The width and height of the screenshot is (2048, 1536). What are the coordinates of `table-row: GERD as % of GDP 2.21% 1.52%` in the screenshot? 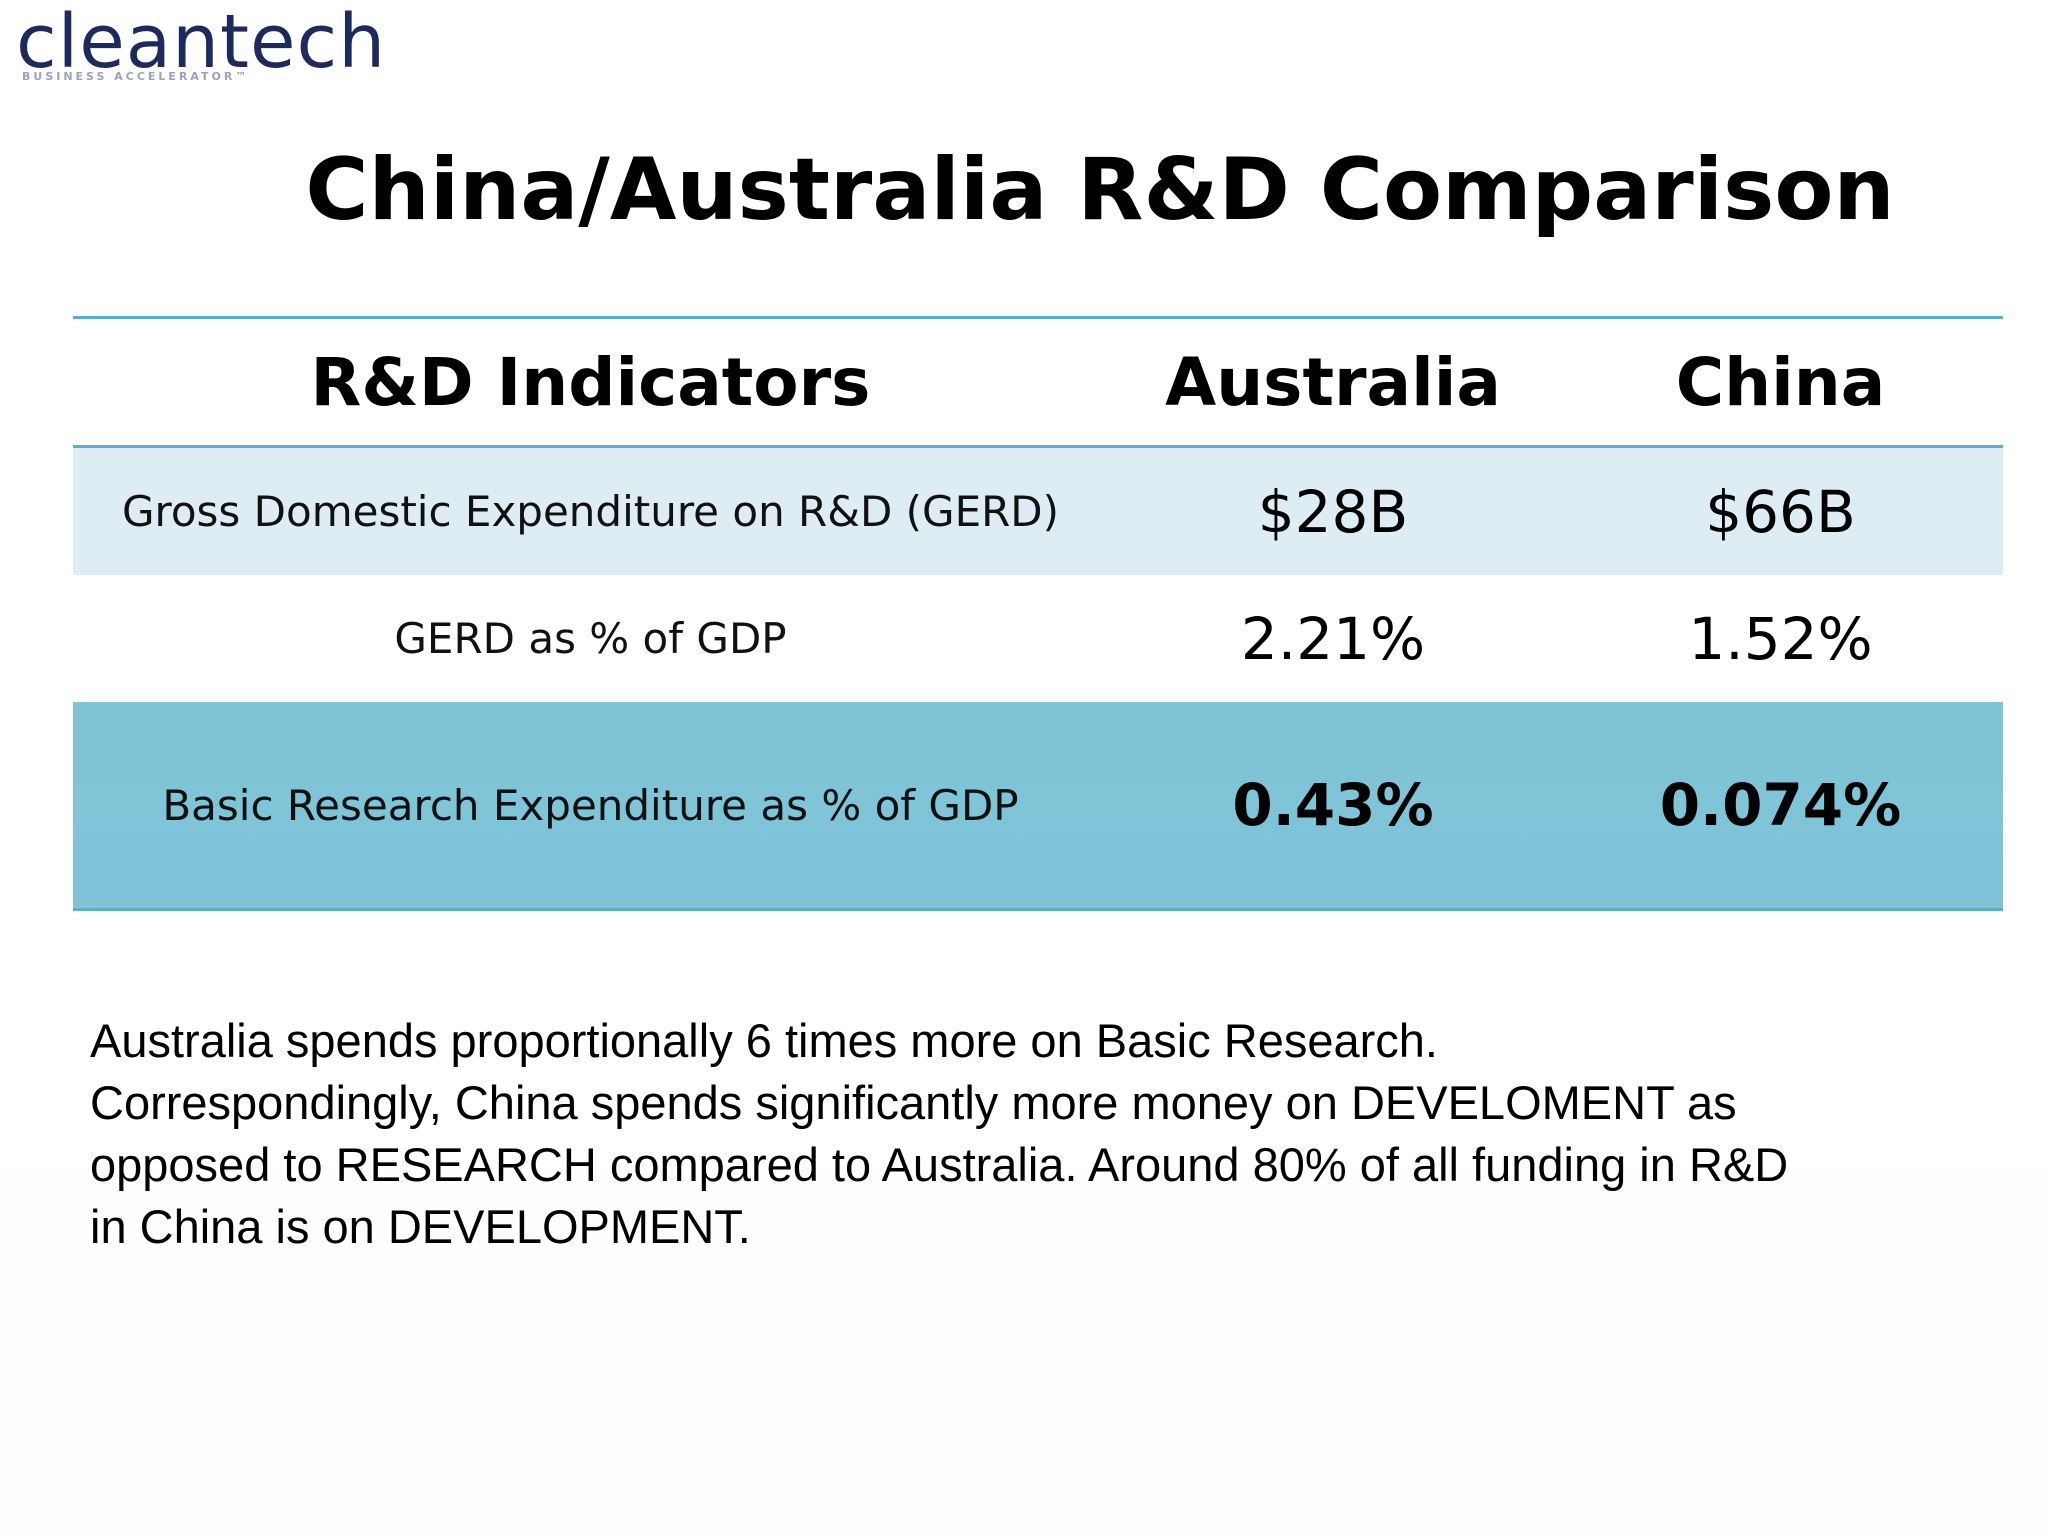 It's located at (1038, 638).